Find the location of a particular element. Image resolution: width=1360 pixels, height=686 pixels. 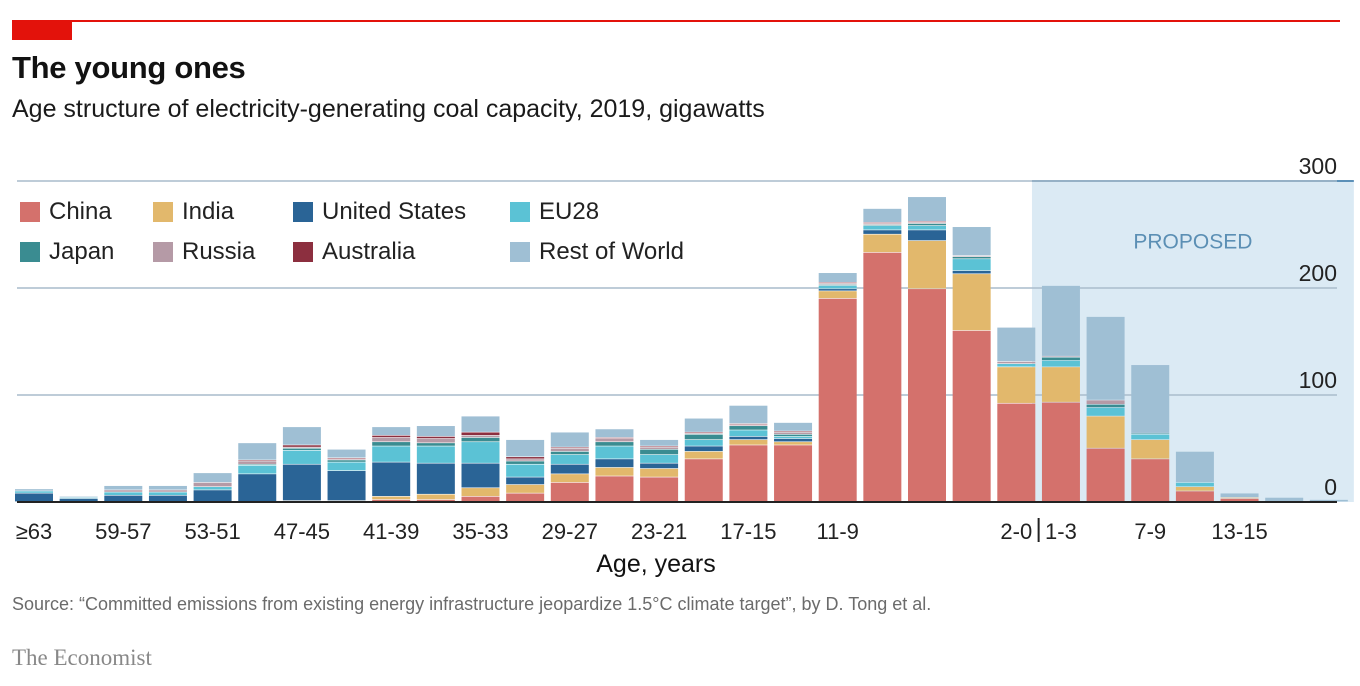

legend-label: Australia is located at coordinates (369, 251).